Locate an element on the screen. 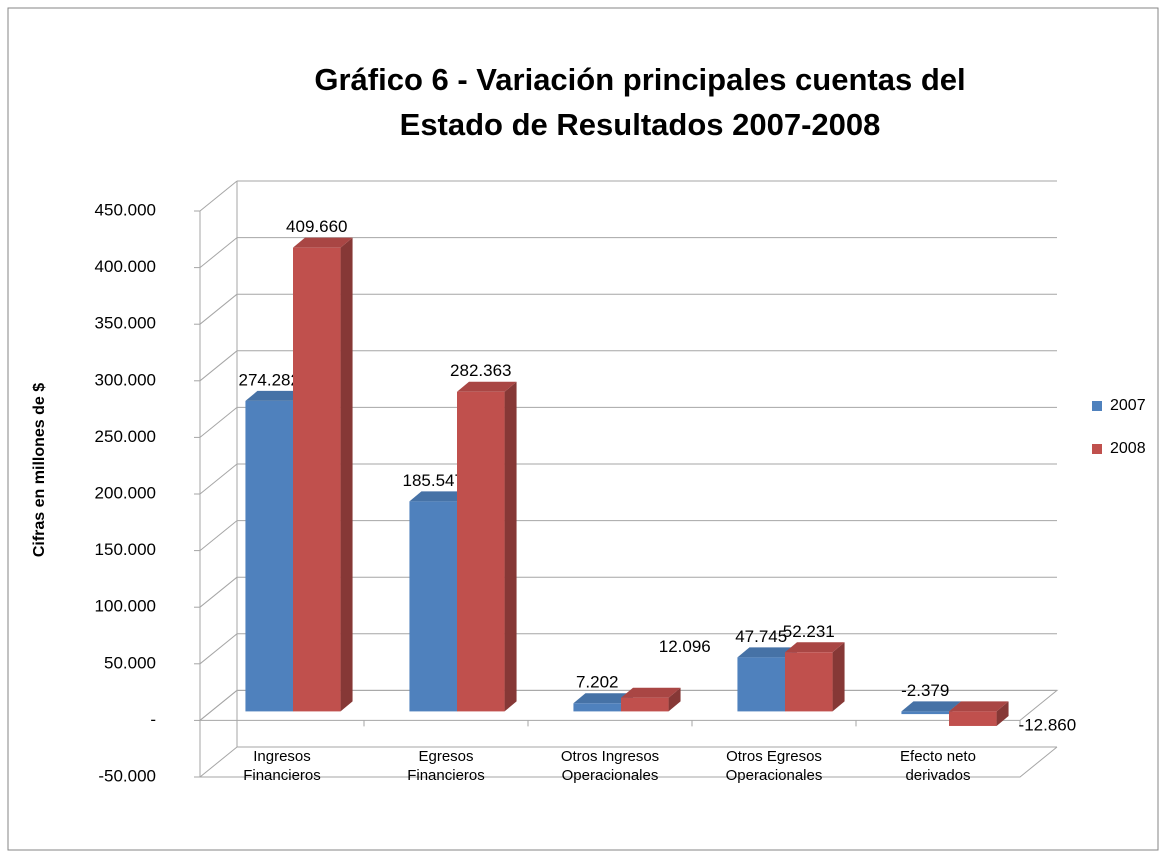  y-tick-label: 350.000 is located at coordinates (125, 323).